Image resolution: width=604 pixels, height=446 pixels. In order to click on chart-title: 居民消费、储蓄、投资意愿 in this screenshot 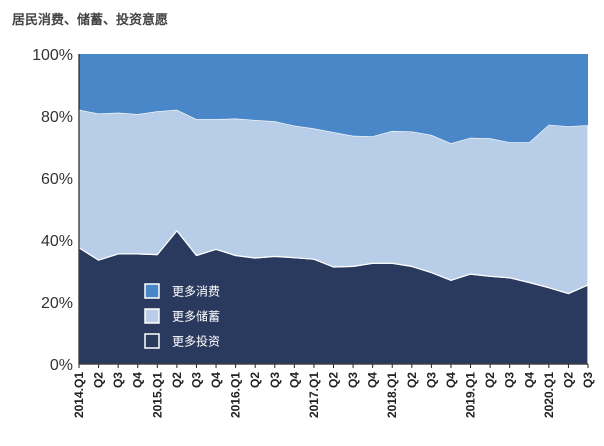, I will do `click(90, 20)`.